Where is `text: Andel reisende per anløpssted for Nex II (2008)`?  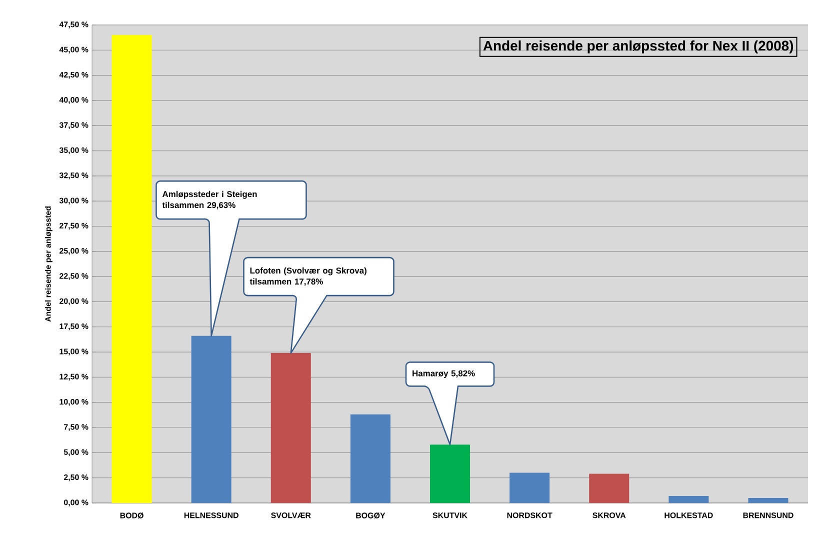
text: Andel reisende per anløpssted for Nex II (2008) is located at coordinates (638, 47).